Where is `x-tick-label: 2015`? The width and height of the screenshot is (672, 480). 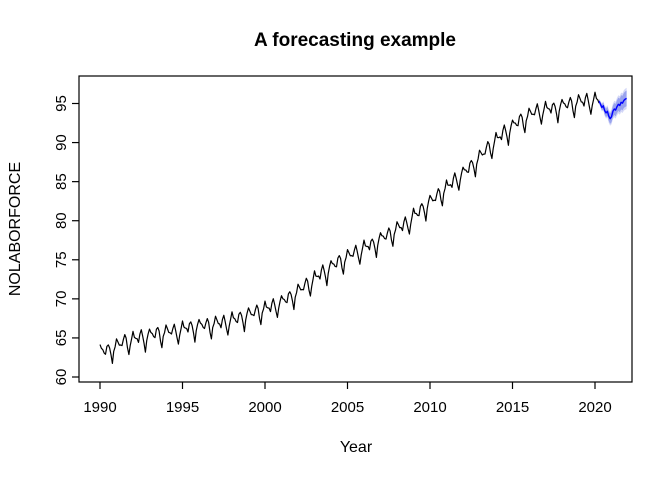
x-tick-label: 2015 is located at coordinates (512, 407).